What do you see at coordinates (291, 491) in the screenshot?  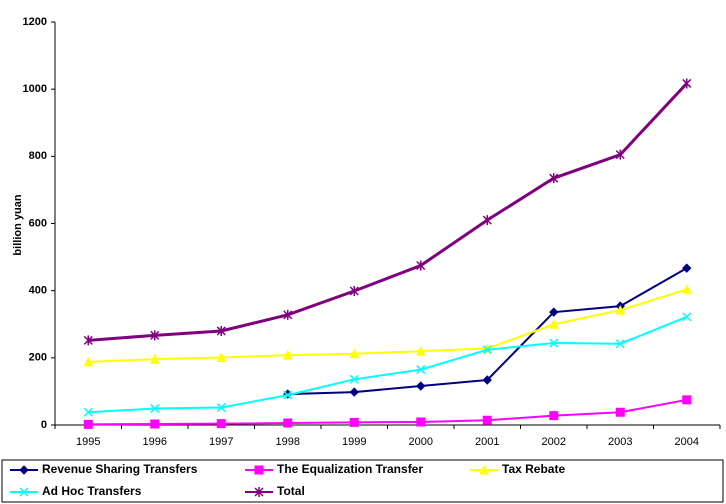 I see `legend-label: Total` at bounding box center [291, 491].